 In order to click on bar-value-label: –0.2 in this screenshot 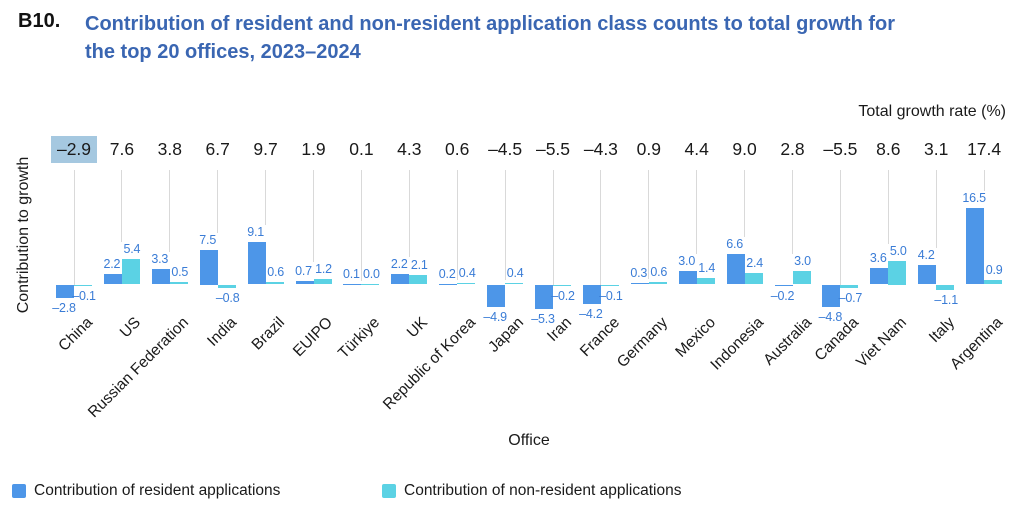, I will do `click(782, 295)`.